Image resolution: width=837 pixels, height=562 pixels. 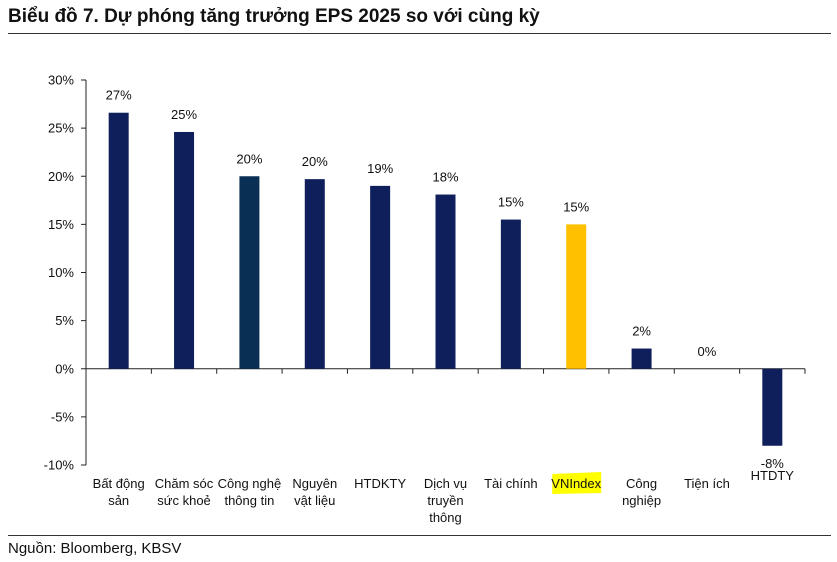 I want to click on category-label: Dịch vụ truyền thông, so click(x=445, y=500).